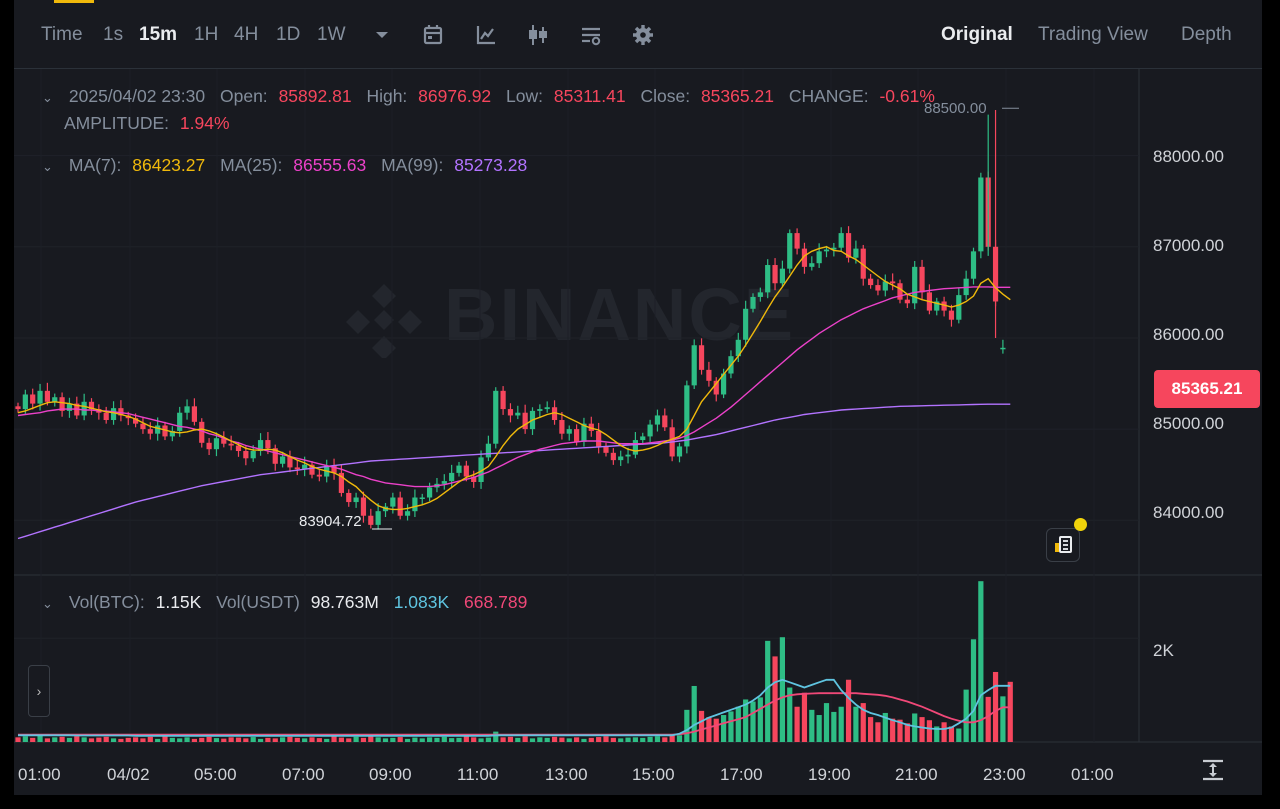  What do you see at coordinates (330, 521) in the screenshot?
I see `low-marker-label: 83904.72` at bounding box center [330, 521].